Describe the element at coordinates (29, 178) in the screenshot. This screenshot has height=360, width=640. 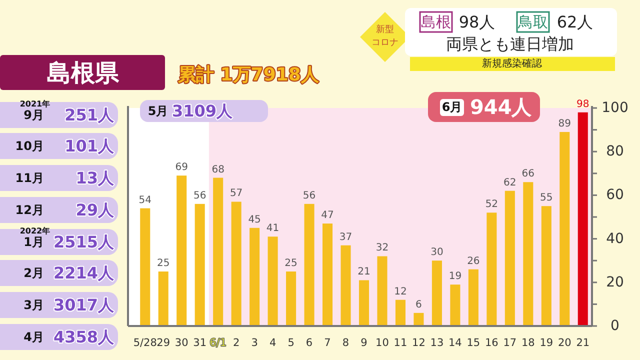
I see `text: 11月` at that location.